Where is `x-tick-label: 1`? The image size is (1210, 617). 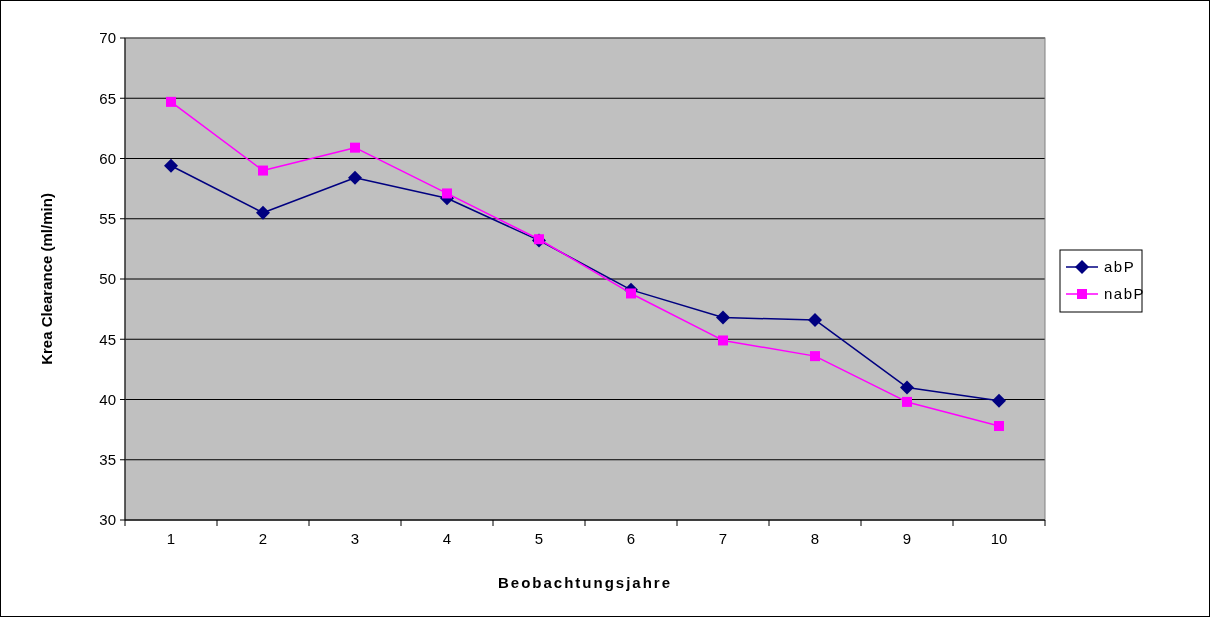
x-tick-label: 1 is located at coordinates (171, 538).